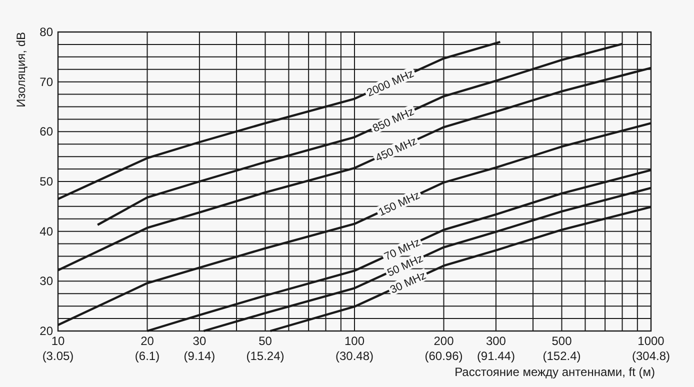 The image size is (694, 387). Describe the element at coordinates (443, 356) in the screenshot. I see `text: (60.96)` at that location.